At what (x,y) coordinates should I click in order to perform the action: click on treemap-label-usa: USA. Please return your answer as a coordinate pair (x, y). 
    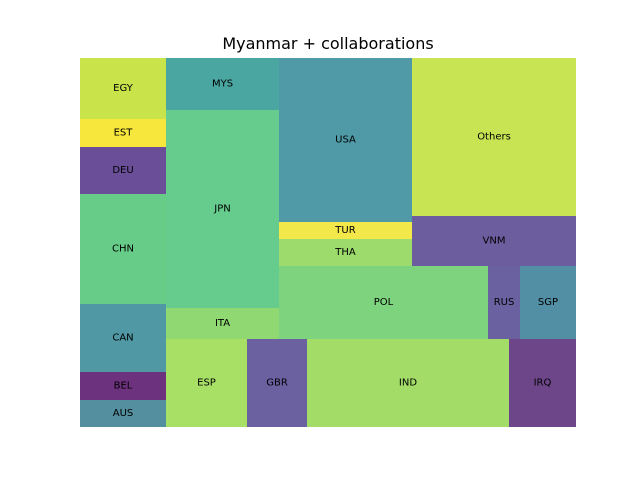
    Looking at the image, I should click on (345, 140).